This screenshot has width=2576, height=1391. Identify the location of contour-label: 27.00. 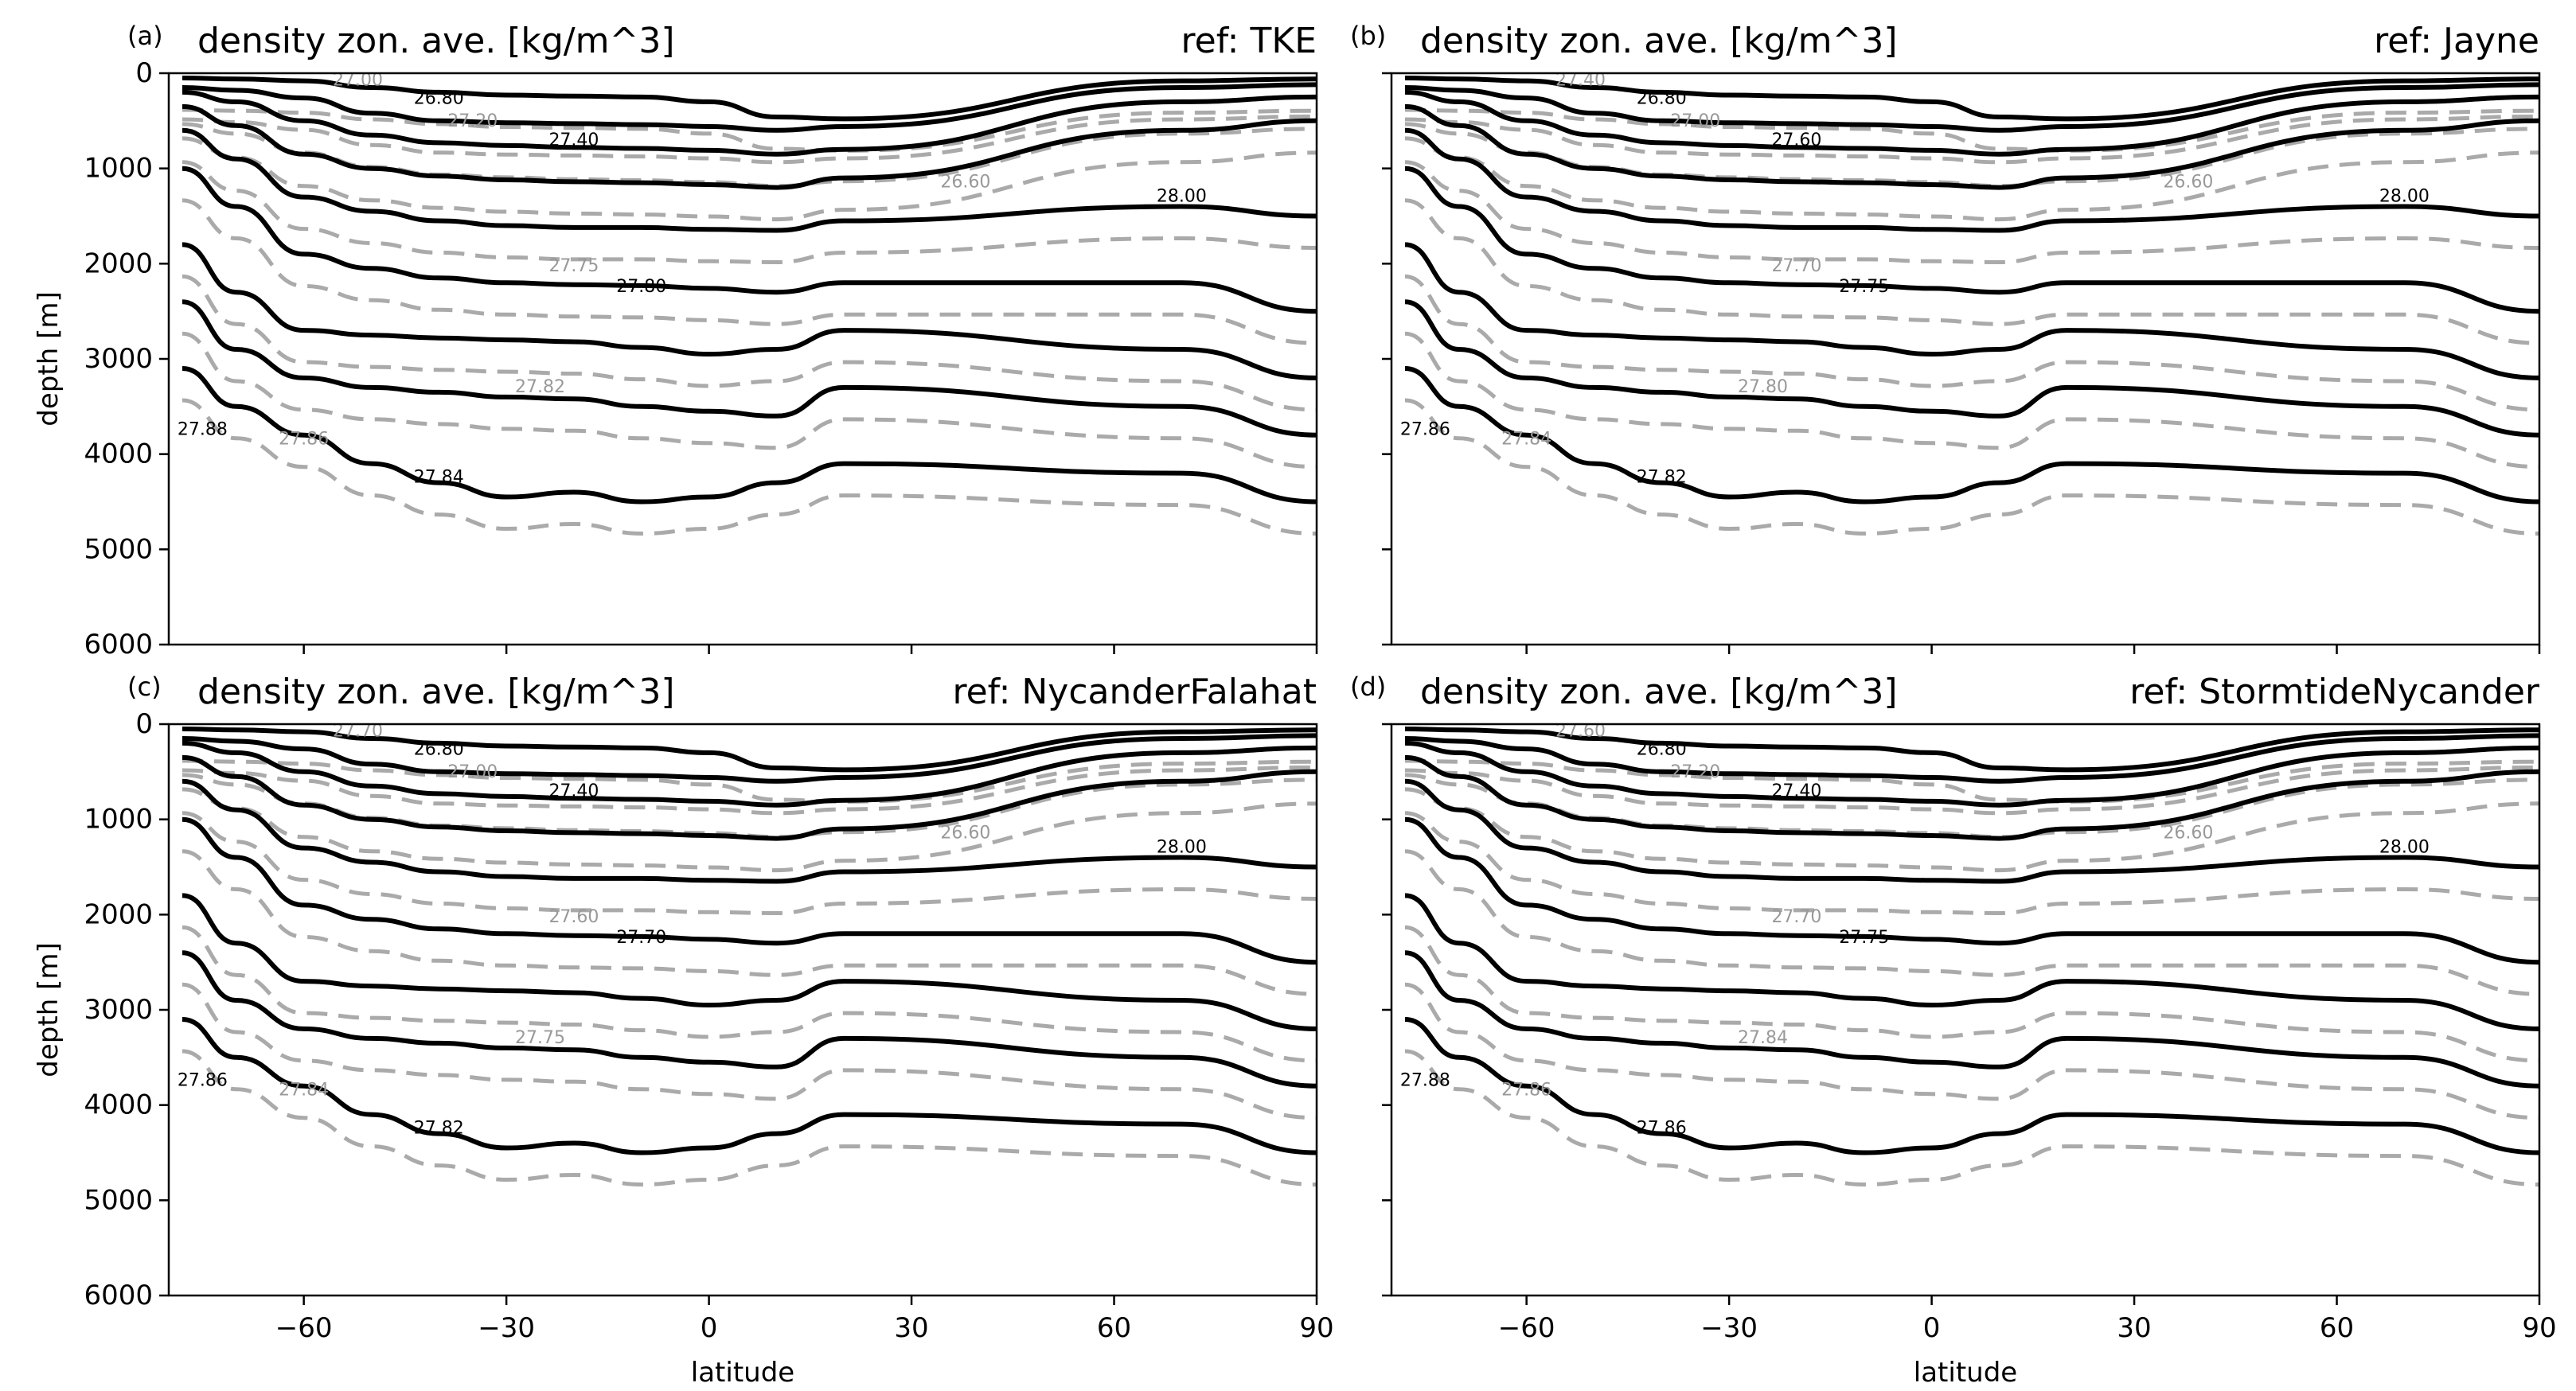
(1695, 121).